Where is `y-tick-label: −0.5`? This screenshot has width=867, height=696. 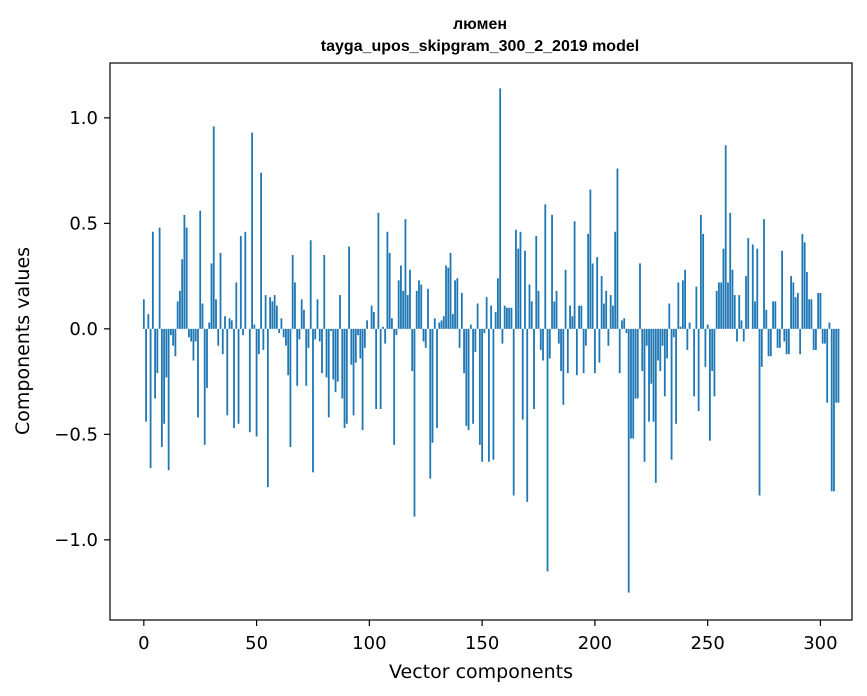
y-tick-label: −0.5 is located at coordinates (76, 434).